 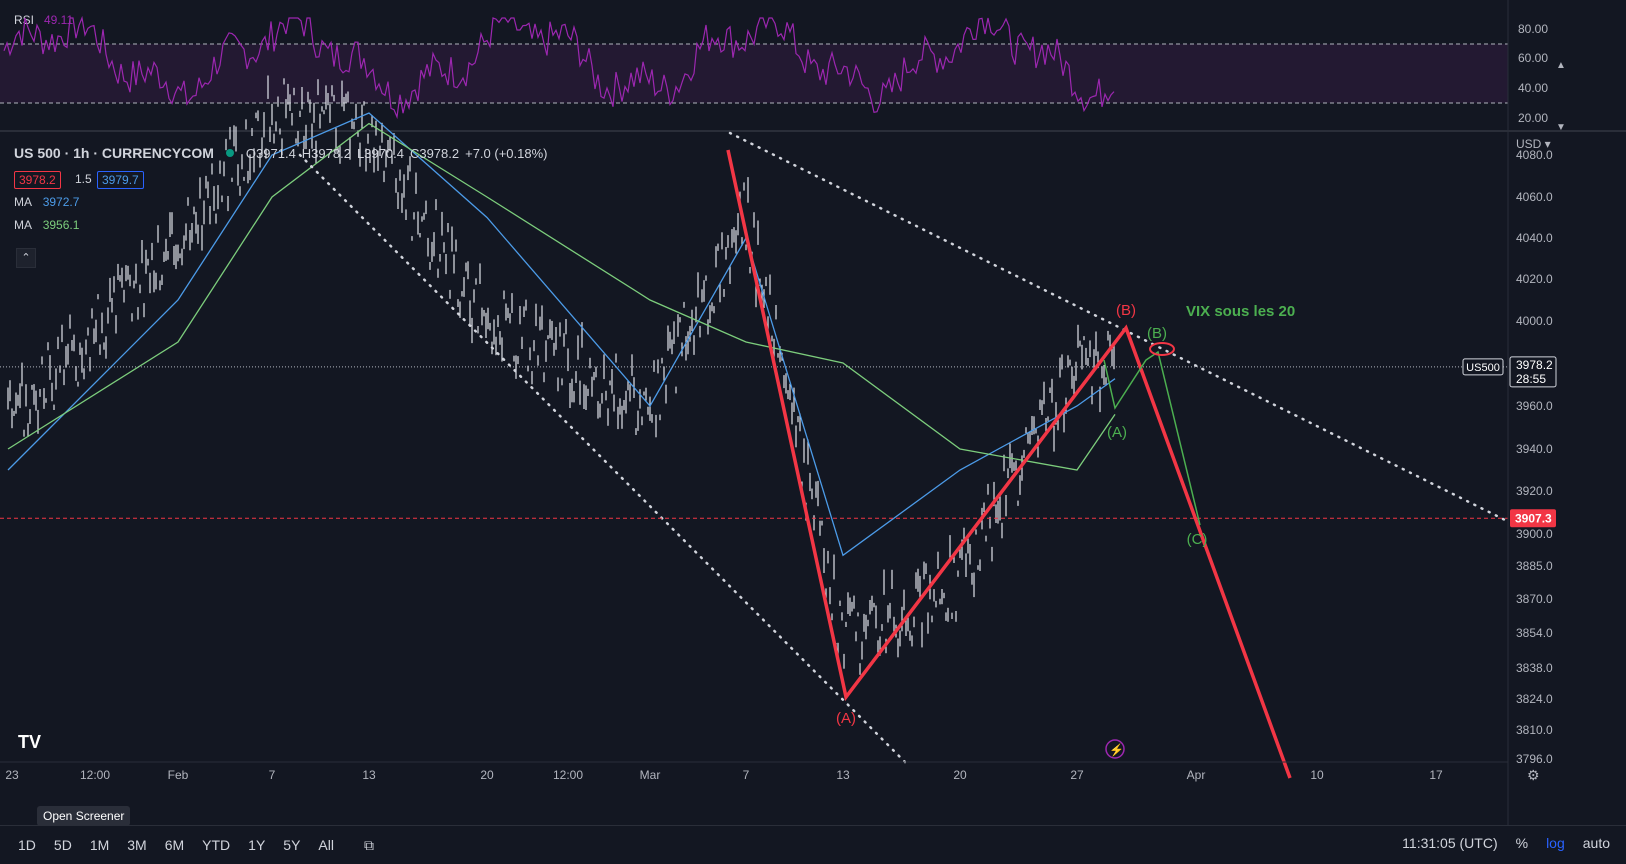 I want to click on price-tick-label: 3838.0, so click(x=1534, y=668).